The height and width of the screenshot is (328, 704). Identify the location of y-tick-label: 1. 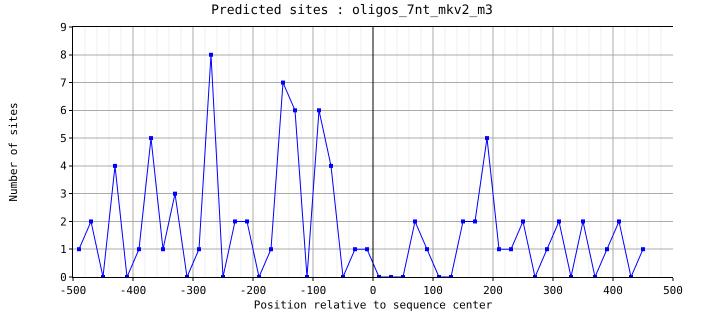
(63, 249).